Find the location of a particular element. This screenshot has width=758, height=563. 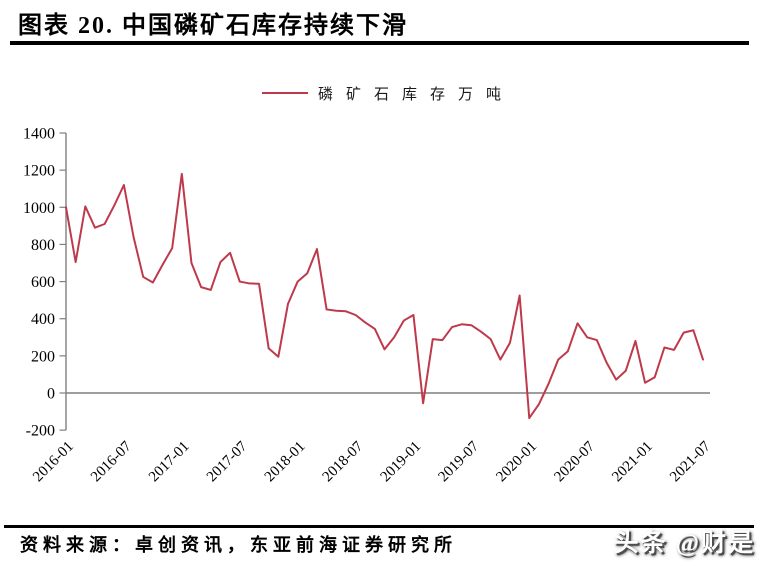

x-tick-label: 2017-07 is located at coordinates (227, 461).